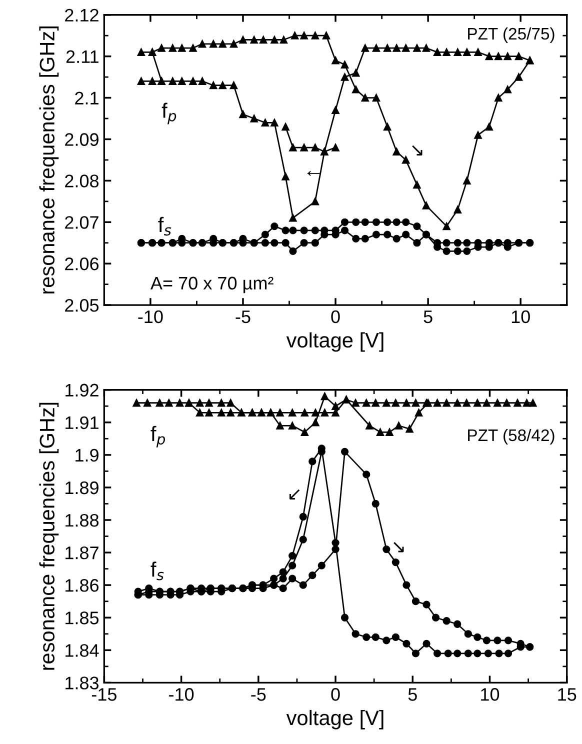  I want to click on y-tick-label: 2.1, so click(86, 98).